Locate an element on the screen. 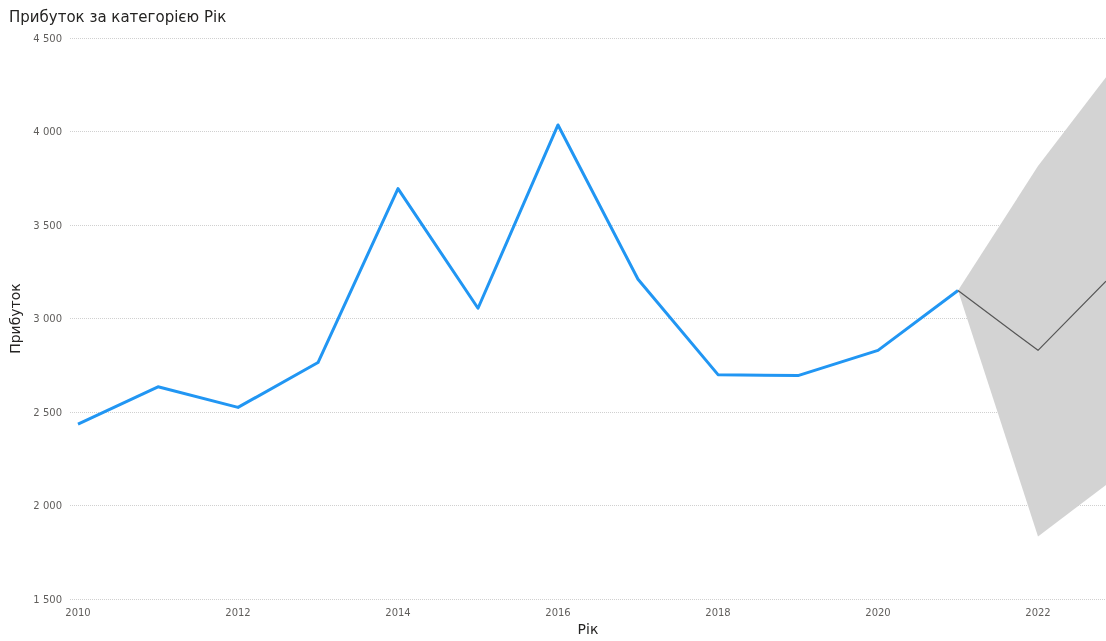  y-tick-label: 3 500 is located at coordinates (47, 225).